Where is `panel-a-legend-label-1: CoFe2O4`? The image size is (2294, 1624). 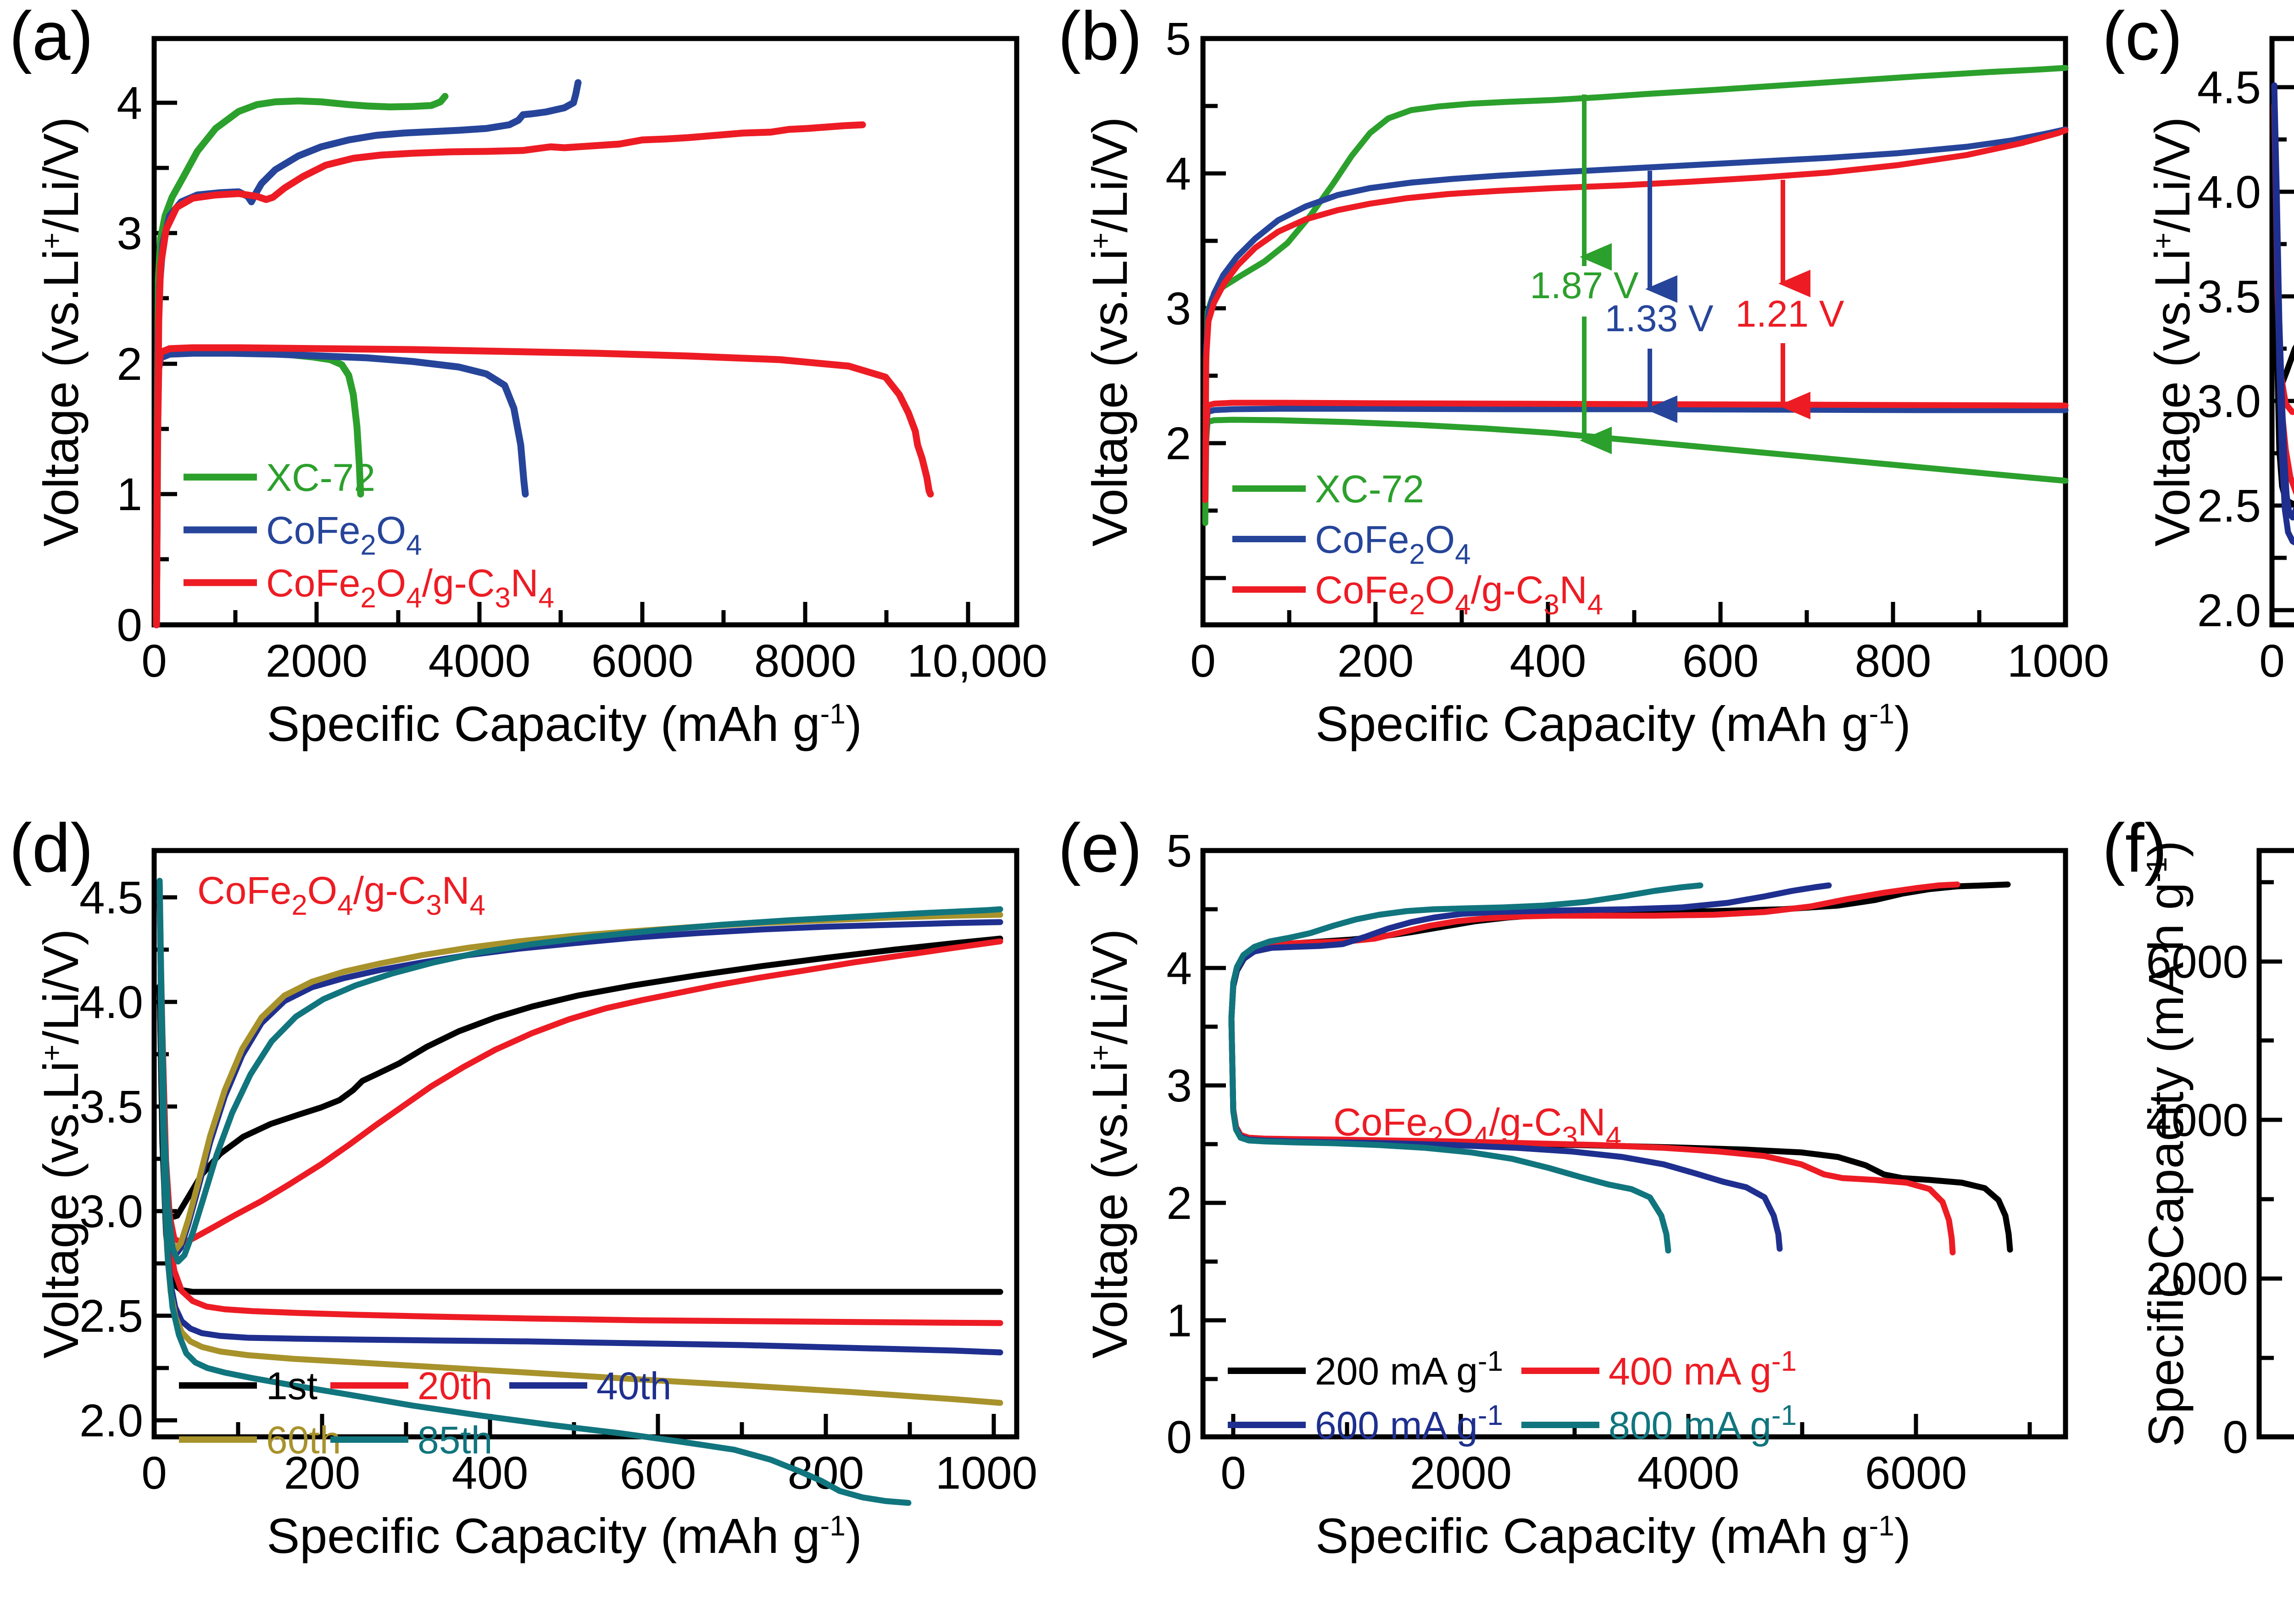 panel-a-legend-label-1: CoFe2O4 is located at coordinates (344, 535).